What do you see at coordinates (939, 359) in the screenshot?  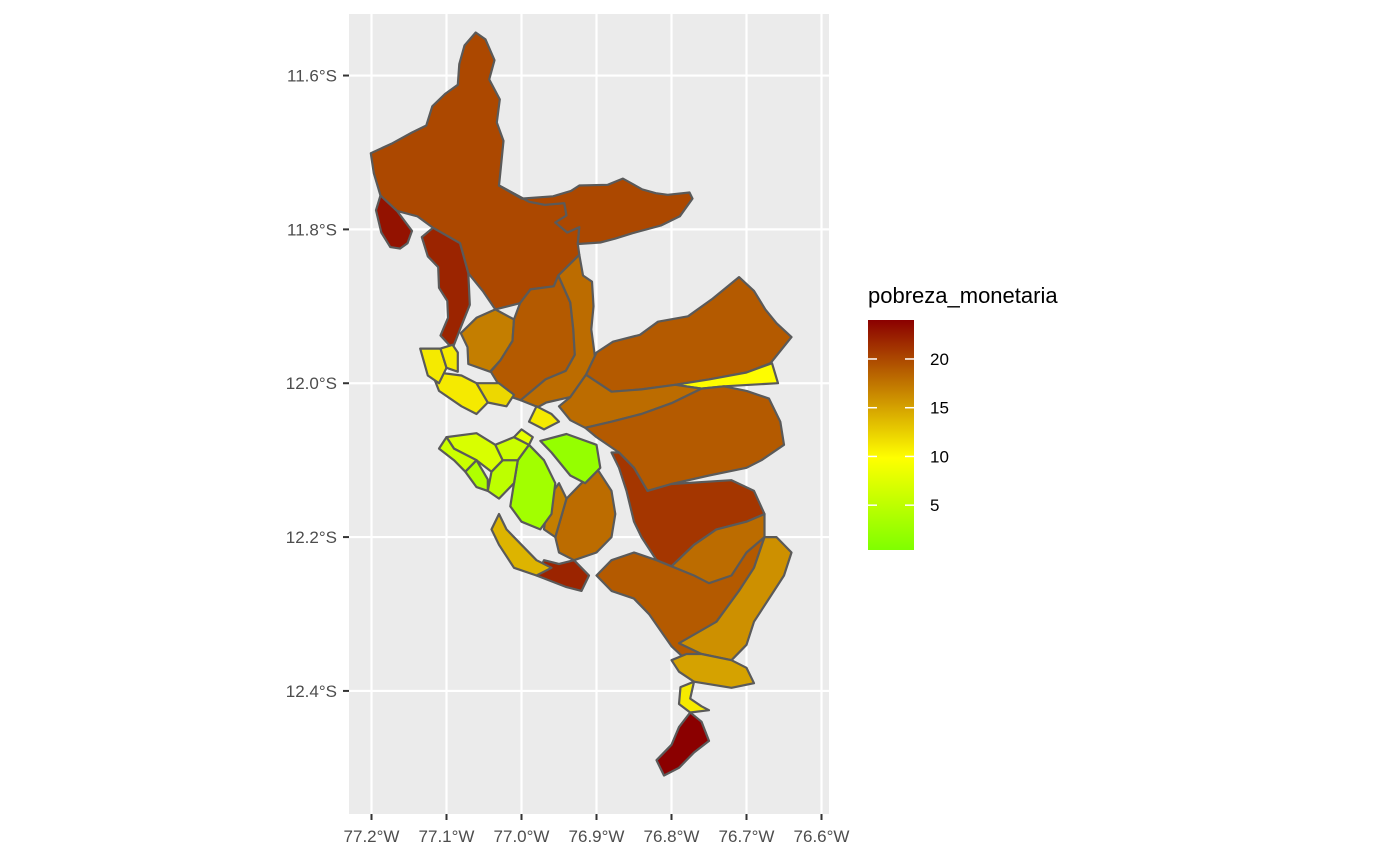 I see `legend-tick-label: 20` at bounding box center [939, 359].